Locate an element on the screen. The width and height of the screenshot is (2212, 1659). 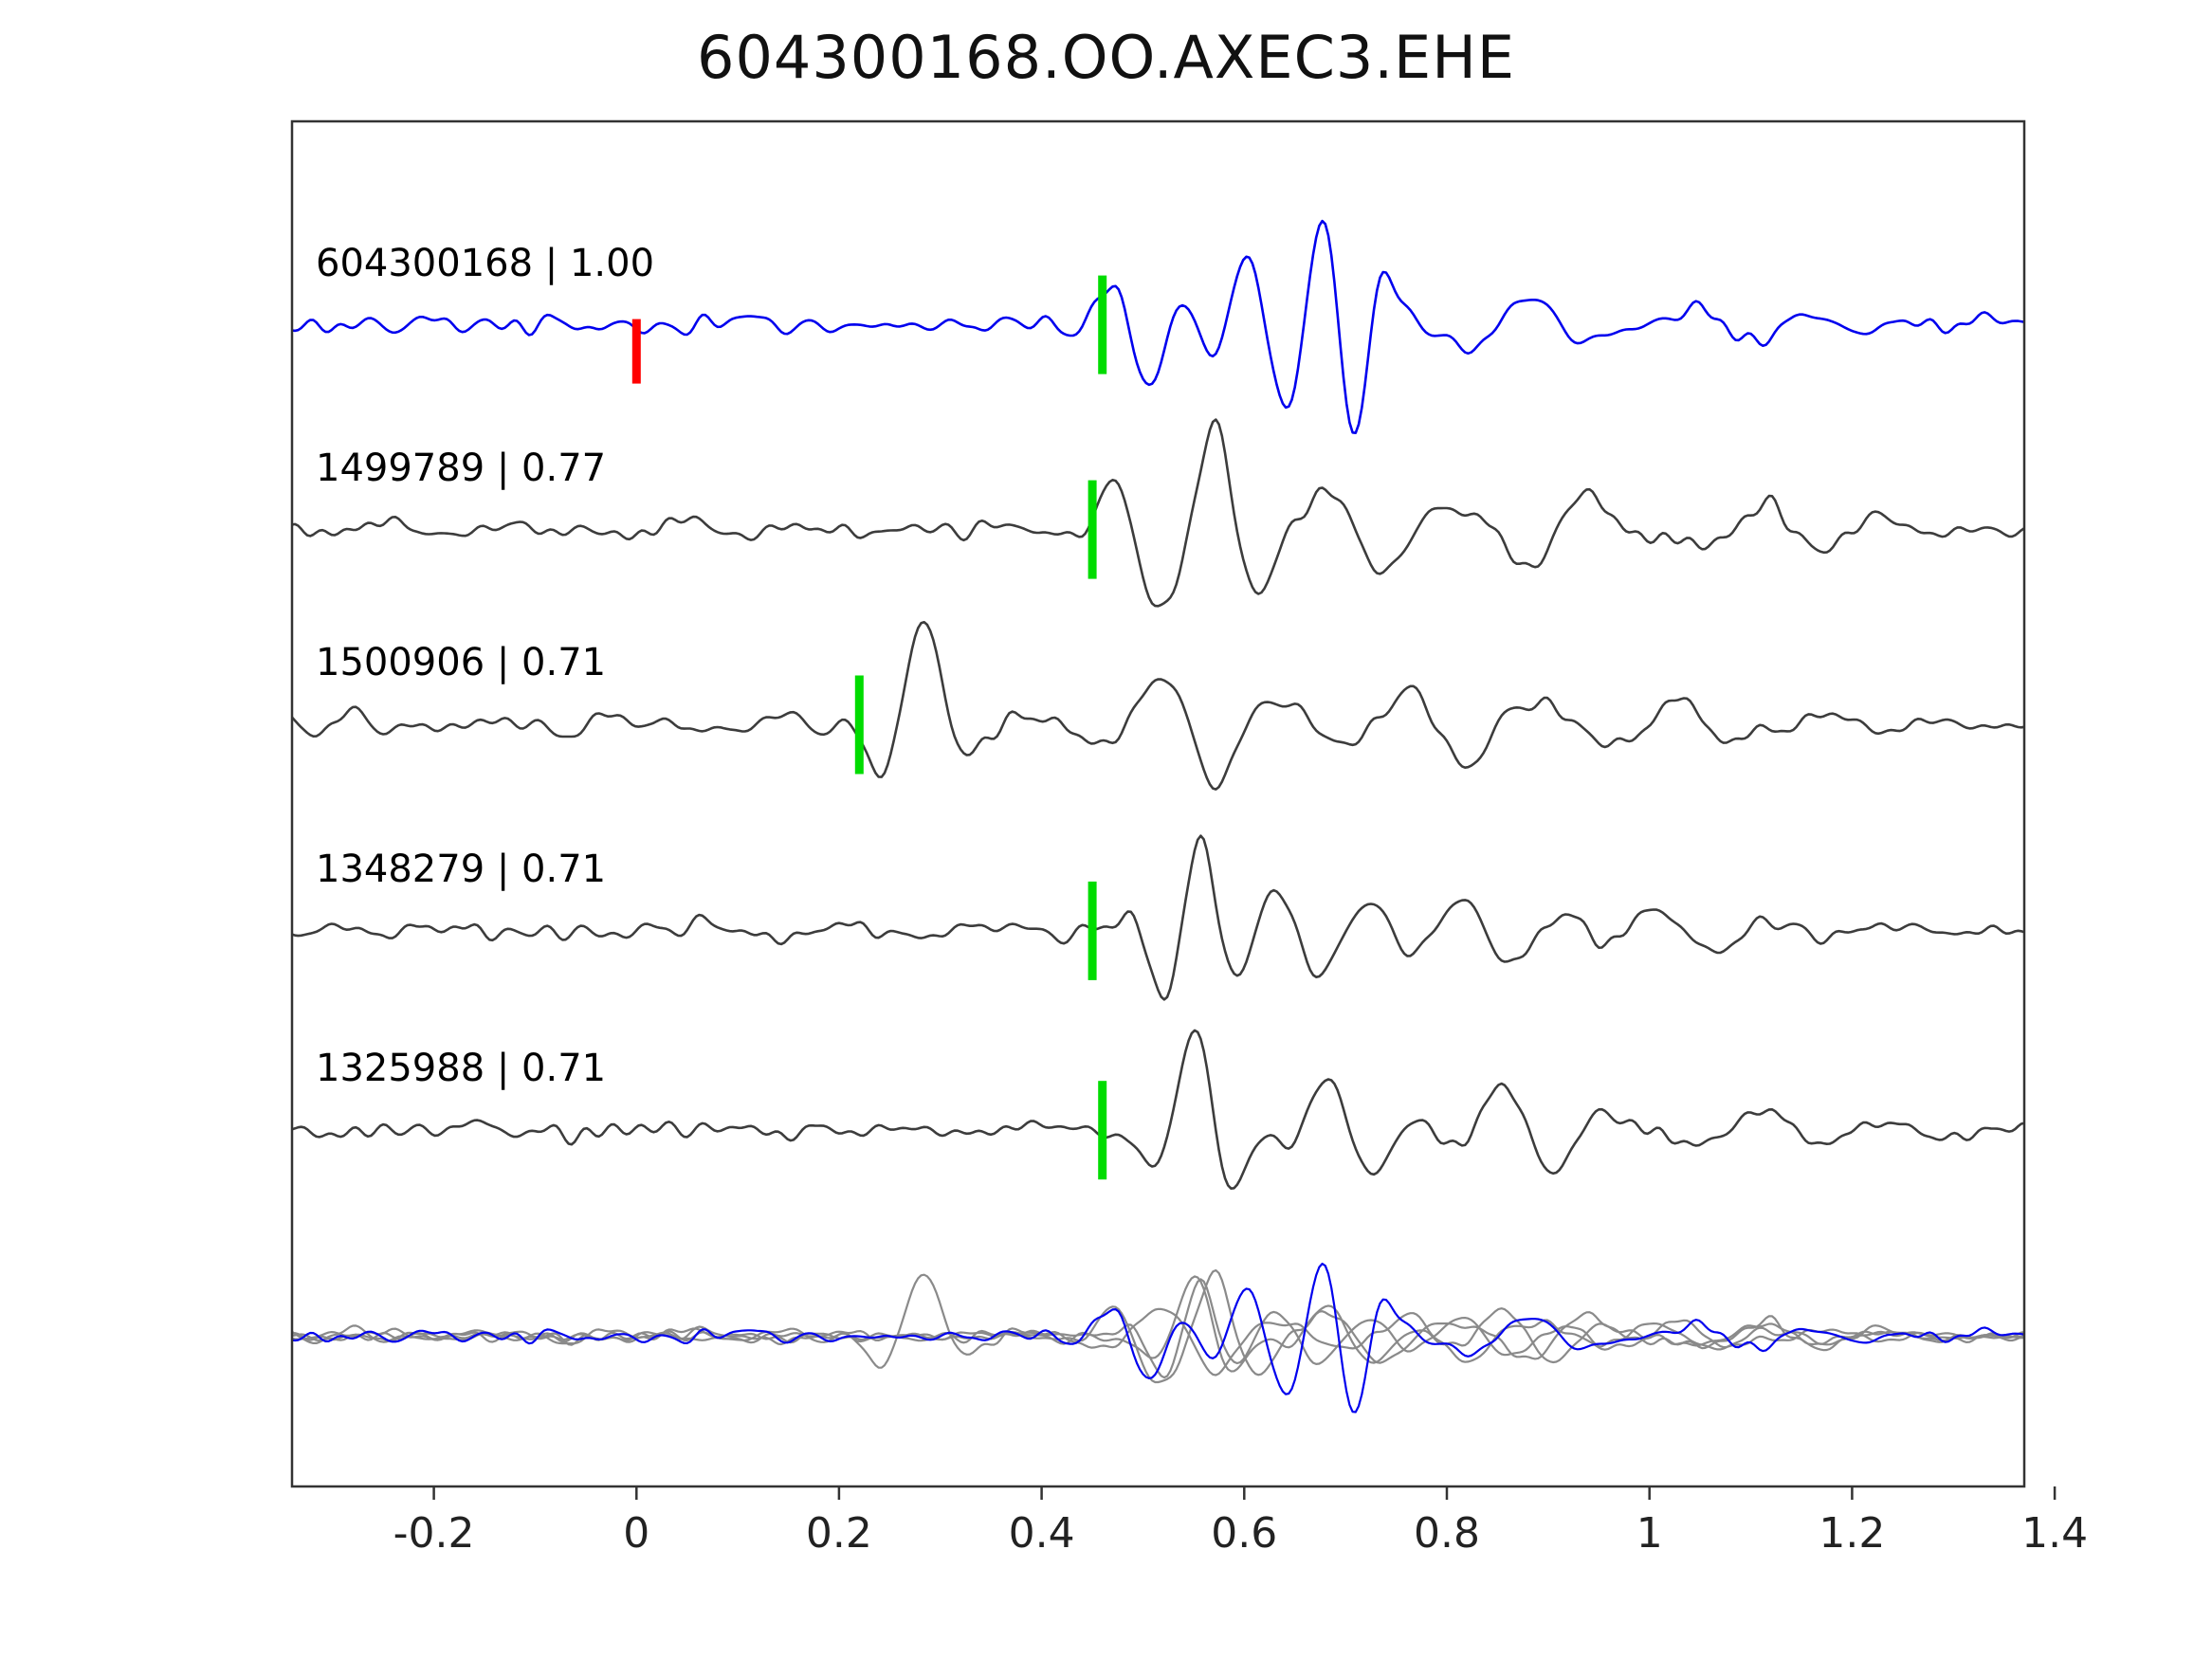
x-tick-label: 0.2 is located at coordinates (838, 1533).